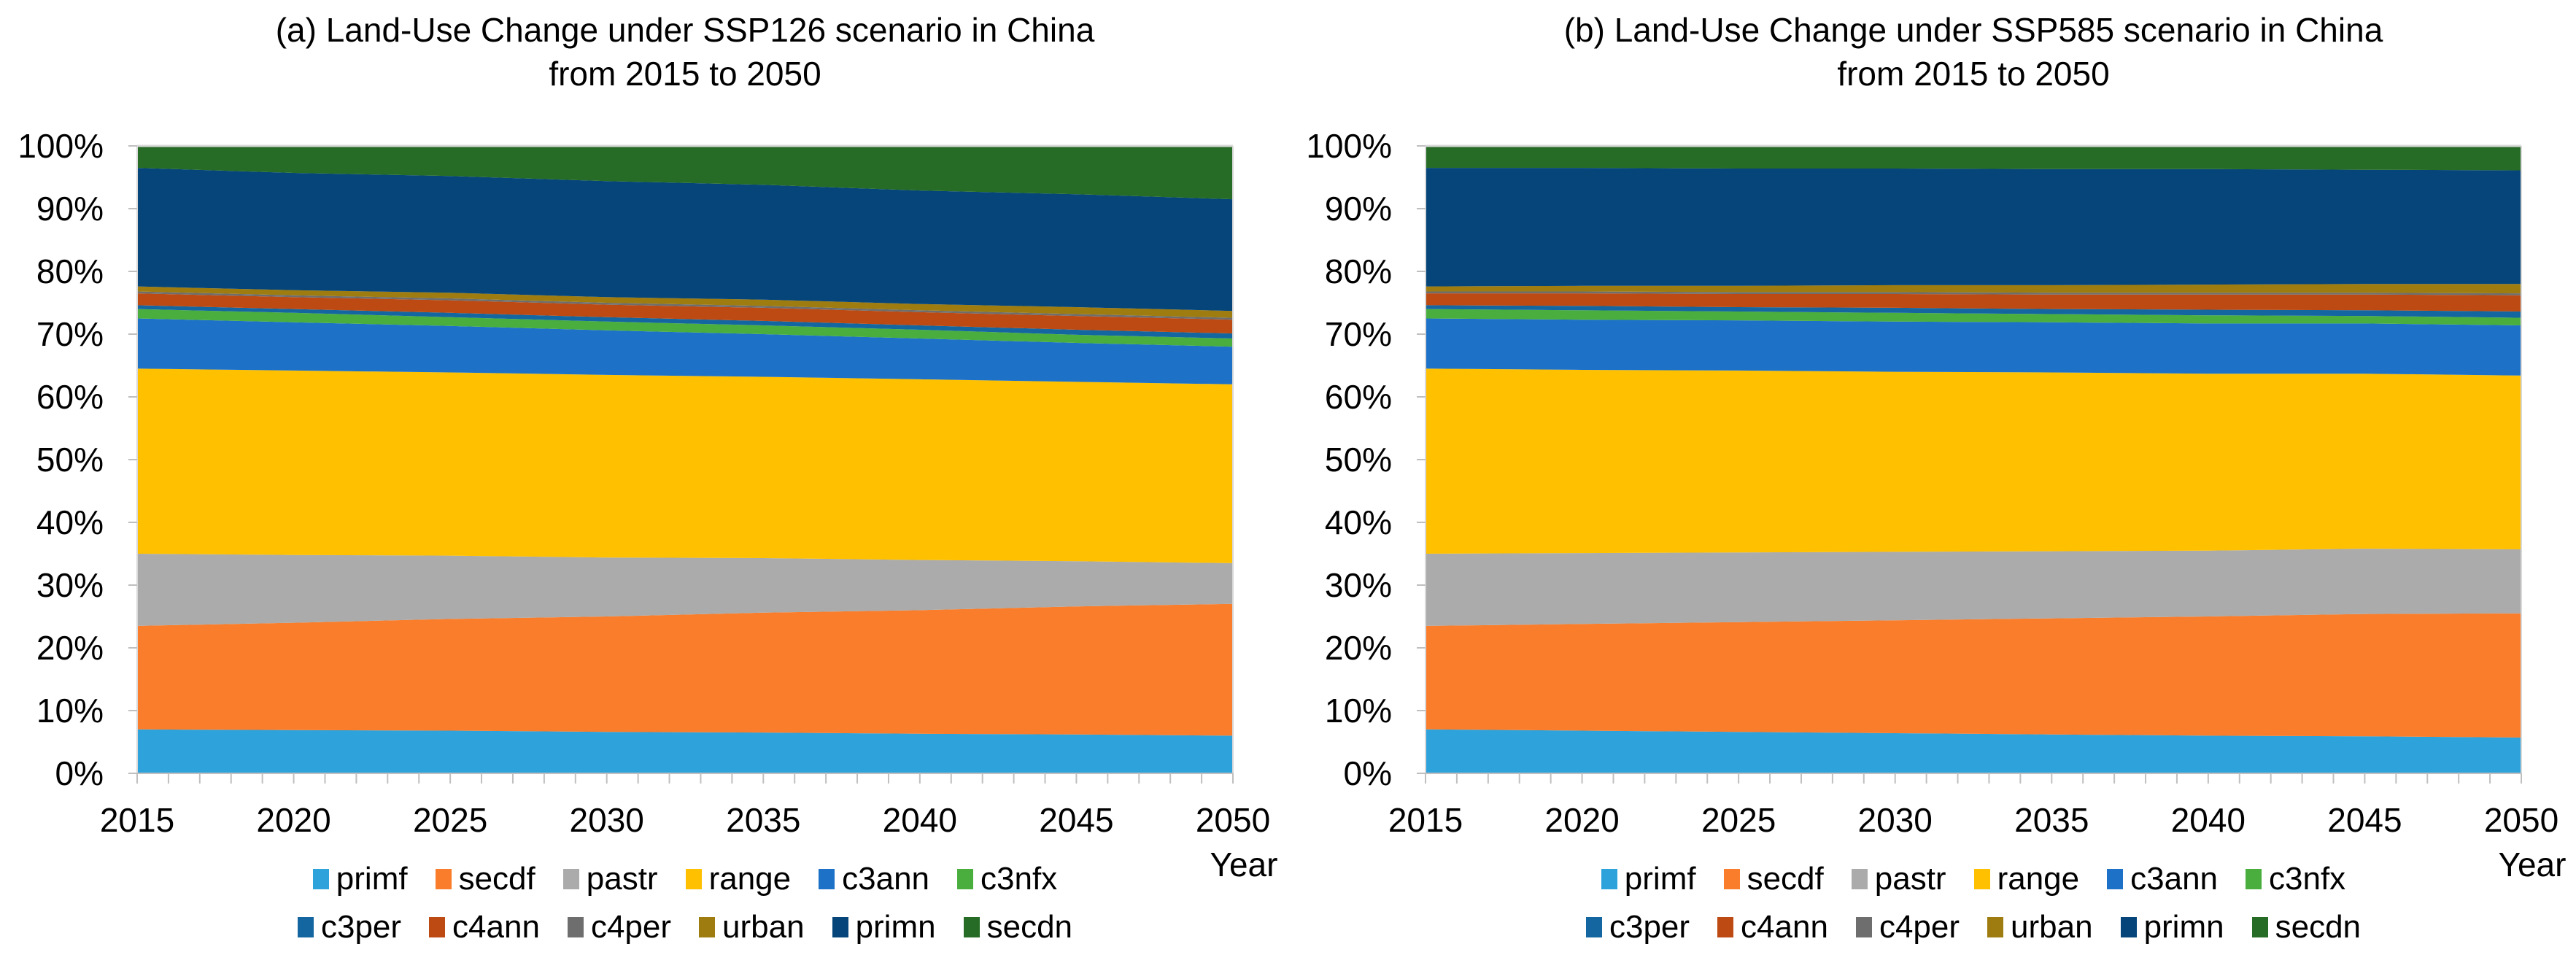  I want to click on x-tick-label: 2030, so click(1895, 820).